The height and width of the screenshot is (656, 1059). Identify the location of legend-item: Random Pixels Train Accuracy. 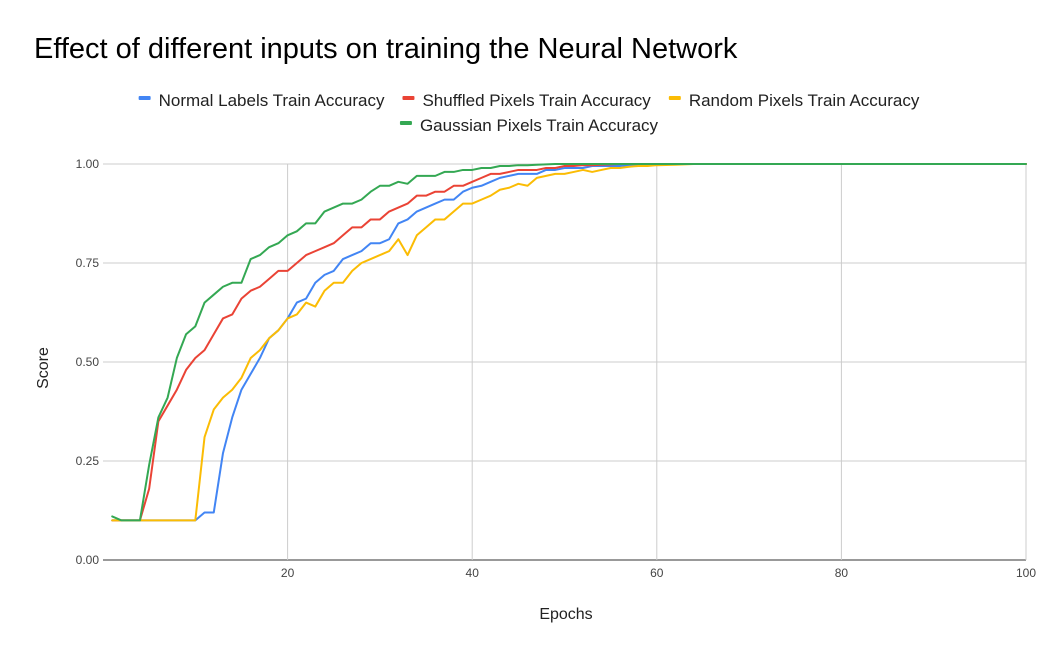
(794, 100).